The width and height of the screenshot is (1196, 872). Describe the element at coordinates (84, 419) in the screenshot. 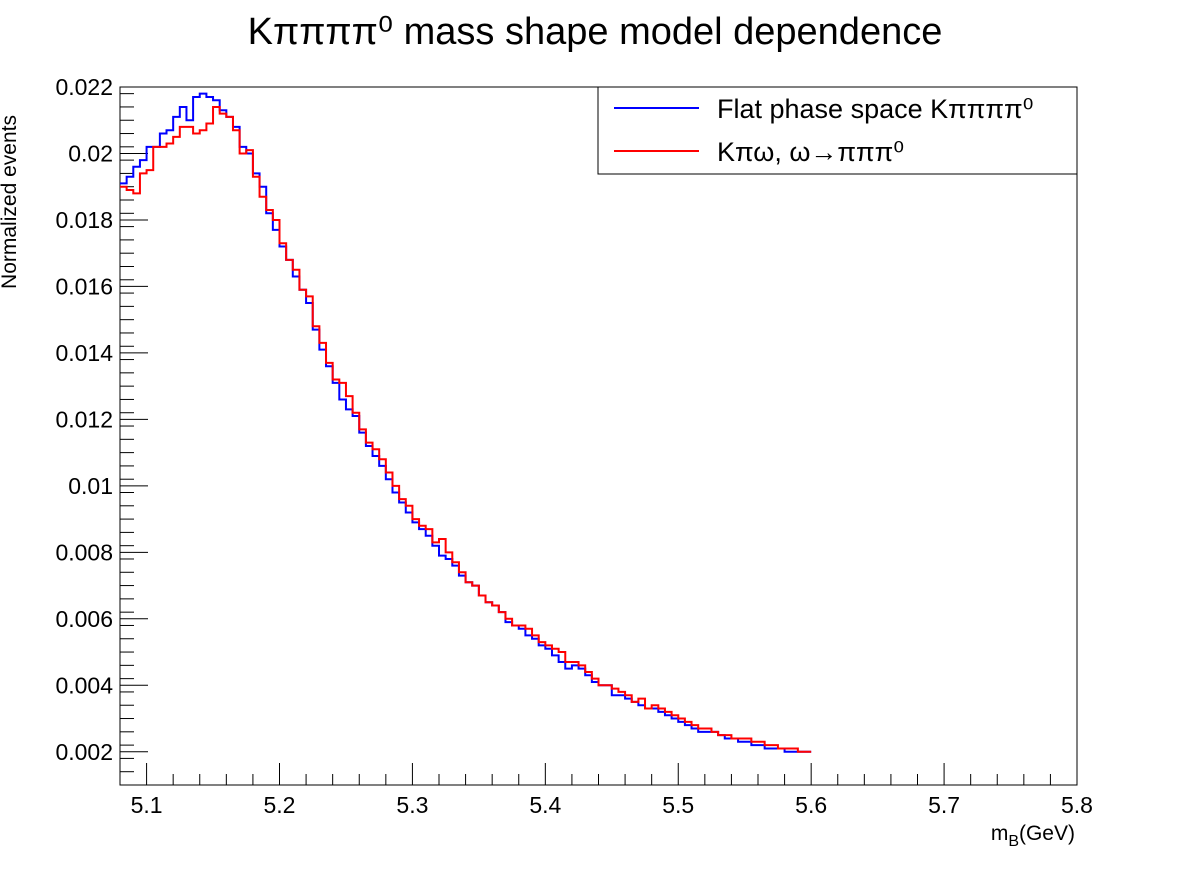

I see `y-tick-label: 0.012` at that location.